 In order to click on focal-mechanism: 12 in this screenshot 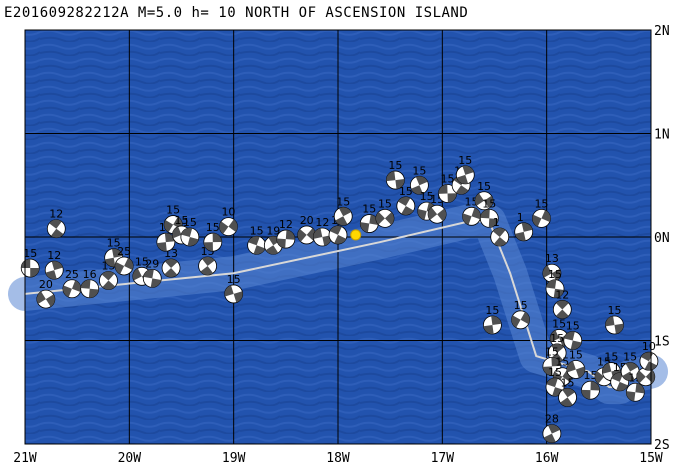, I will do `click(56, 223)`.